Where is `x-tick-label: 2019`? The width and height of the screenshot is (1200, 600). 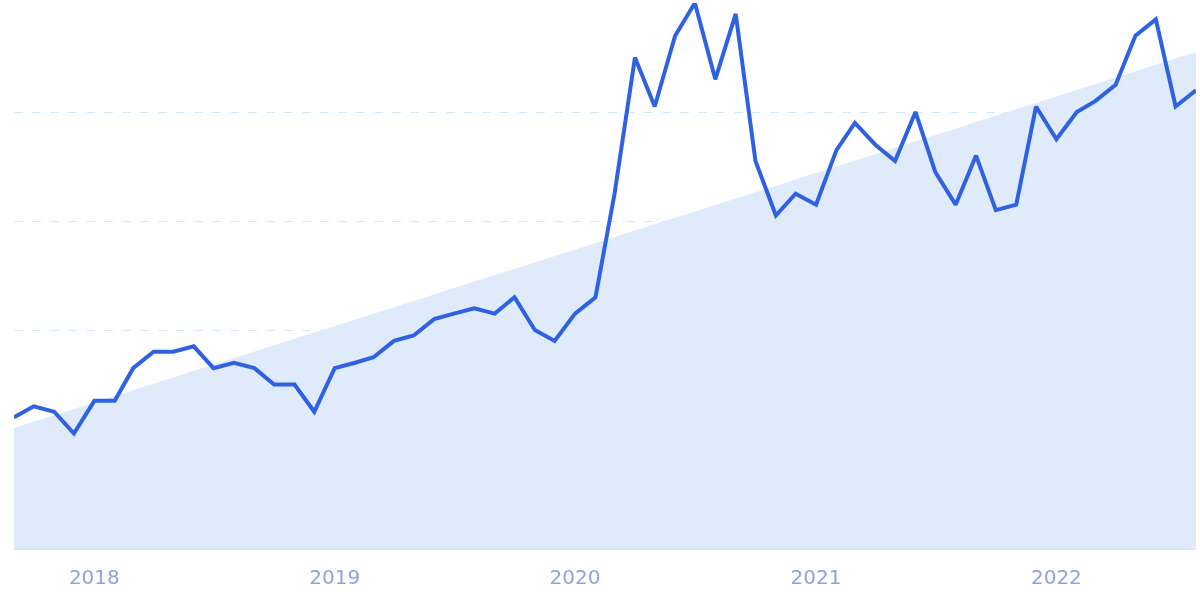 x-tick-label: 2019 is located at coordinates (335, 577).